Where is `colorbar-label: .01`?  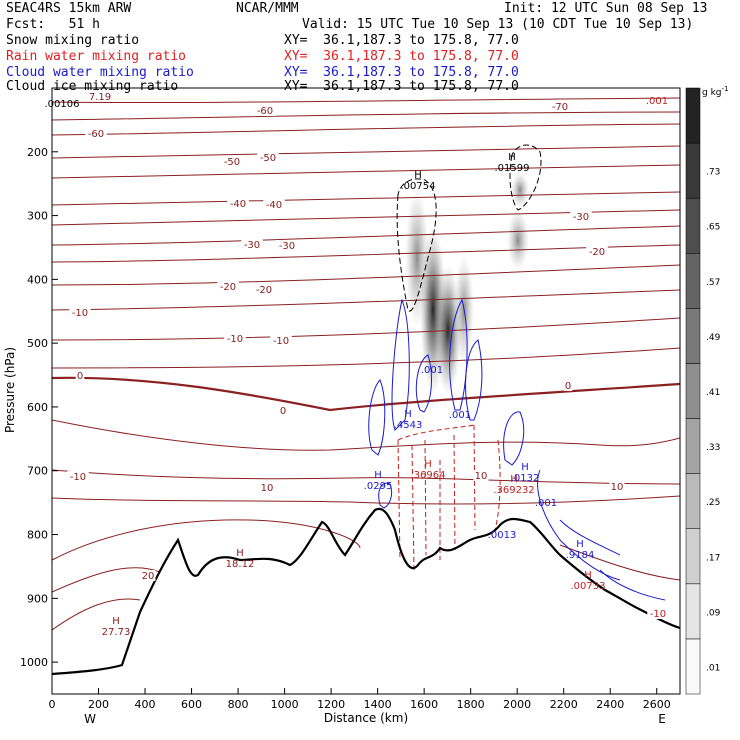 colorbar-label: .01 is located at coordinates (713, 668).